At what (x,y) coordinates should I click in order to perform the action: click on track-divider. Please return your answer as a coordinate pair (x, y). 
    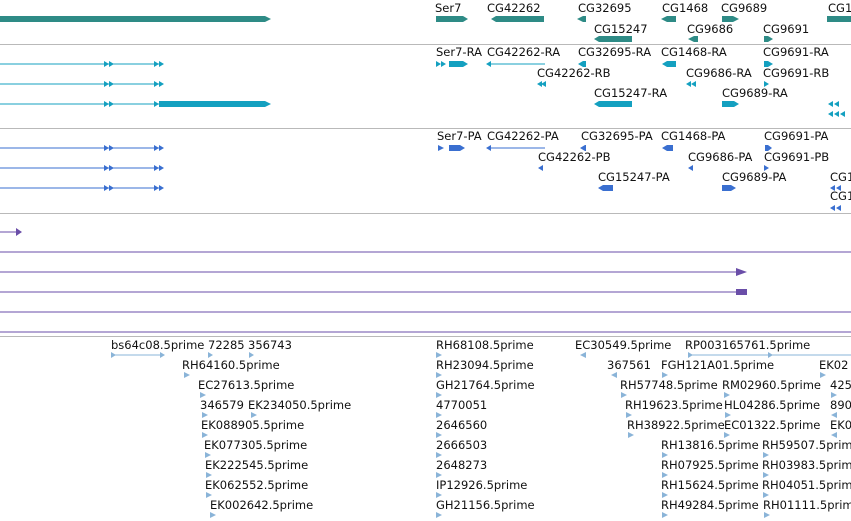
    Looking at the image, I should click on (425, 213).